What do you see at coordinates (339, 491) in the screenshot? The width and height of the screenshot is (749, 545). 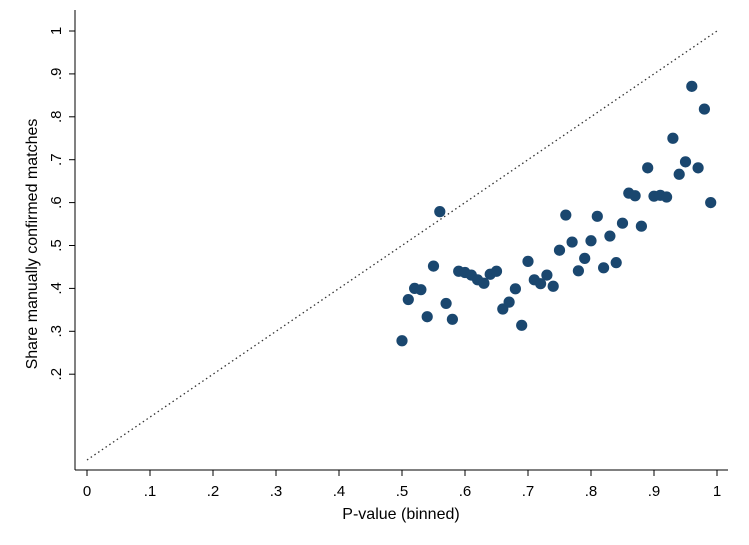 I see `x-tick-label: .4` at bounding box center [339, 491].